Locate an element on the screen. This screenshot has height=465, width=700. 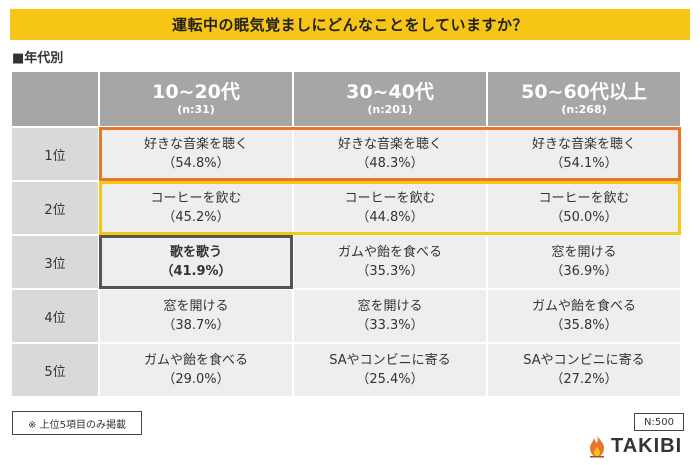
table-cell: SAやコンビニに寄る （27.2%） is located at coordinates (584, 370).